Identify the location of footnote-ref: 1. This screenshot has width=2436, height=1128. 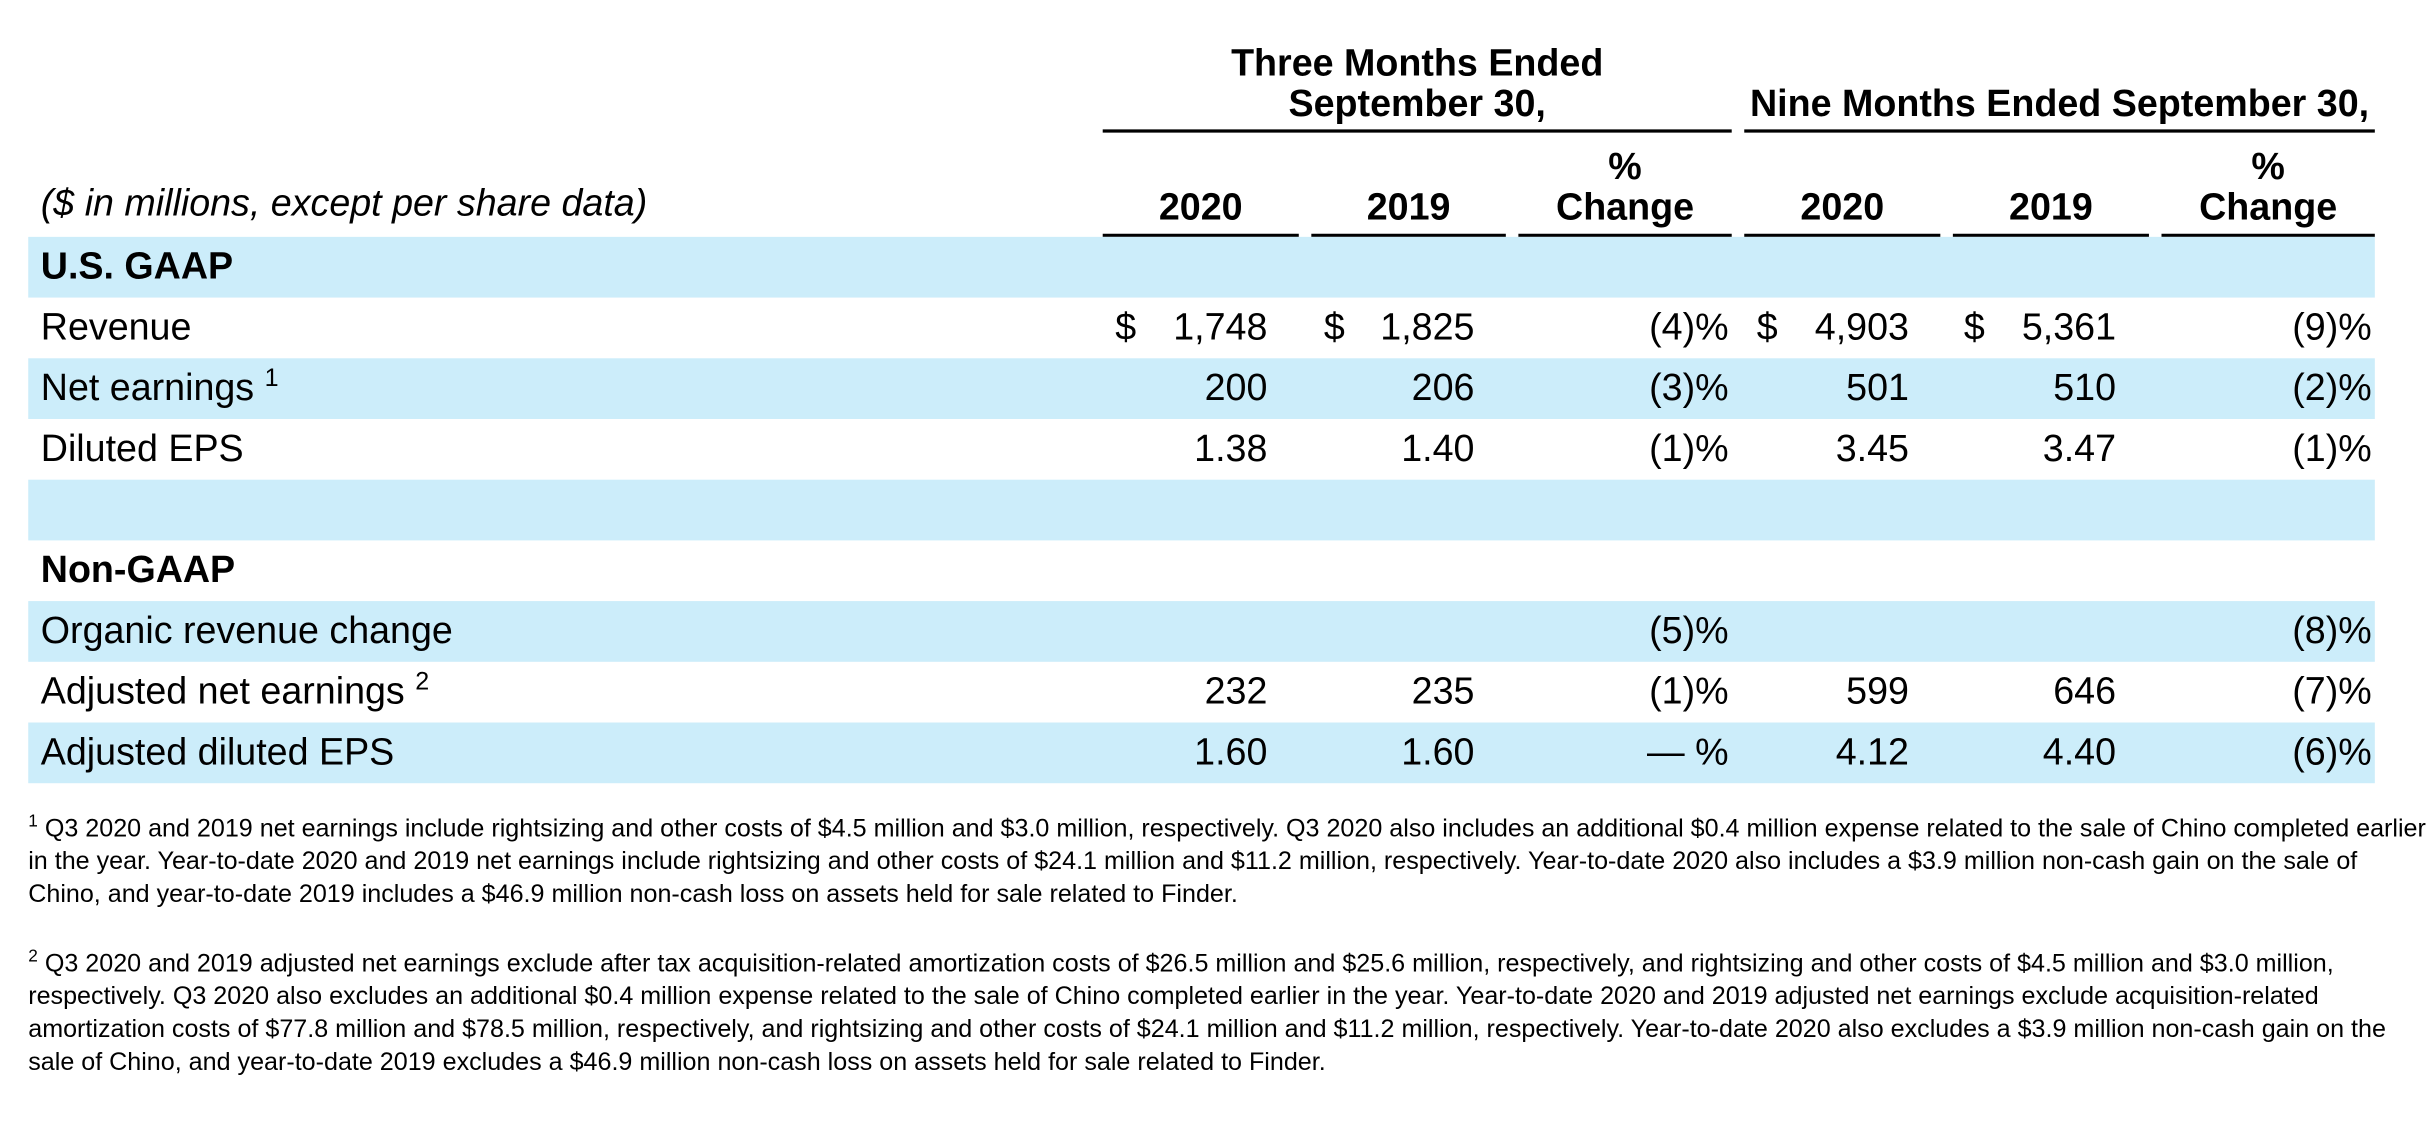
(272, 378).